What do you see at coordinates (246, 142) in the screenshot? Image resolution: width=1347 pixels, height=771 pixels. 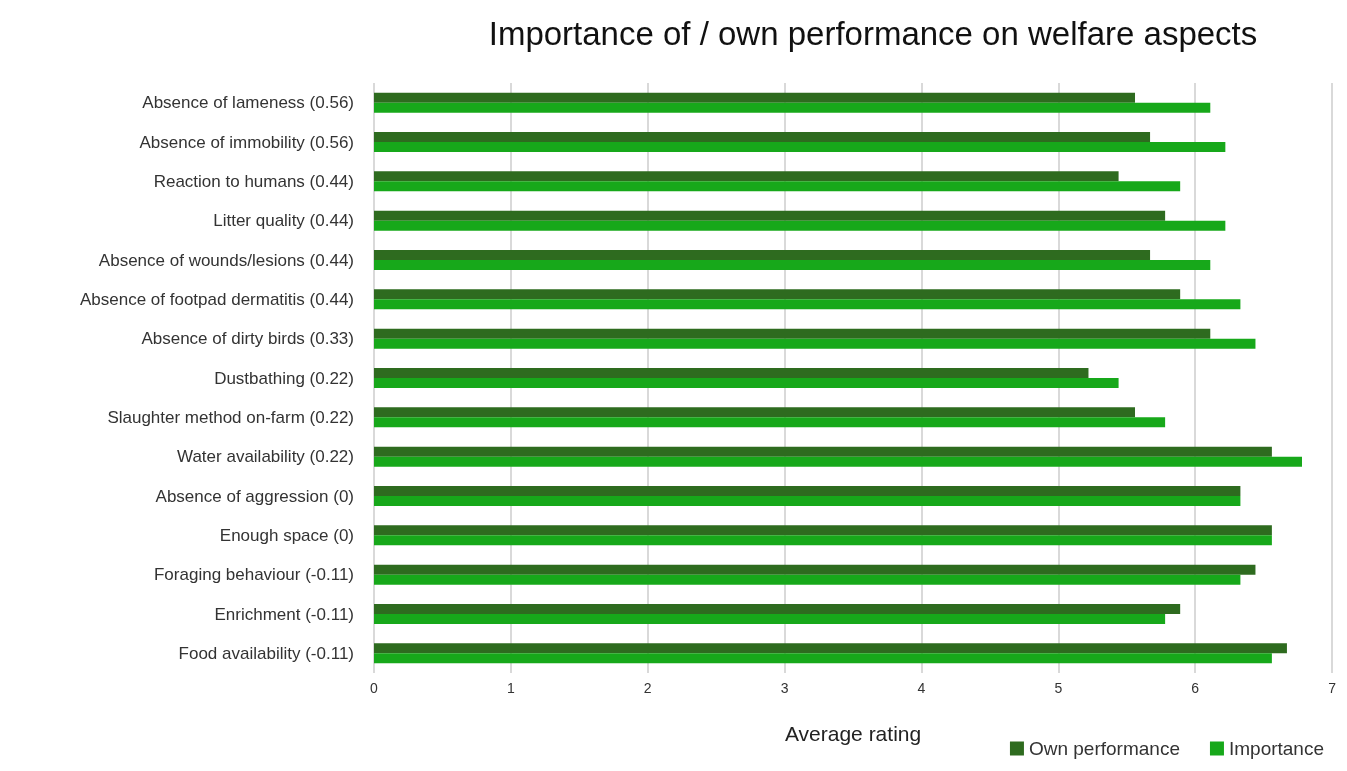 I see `y-tick-label: Absence of immobility (0.56)` at bounding box center [246, 142].